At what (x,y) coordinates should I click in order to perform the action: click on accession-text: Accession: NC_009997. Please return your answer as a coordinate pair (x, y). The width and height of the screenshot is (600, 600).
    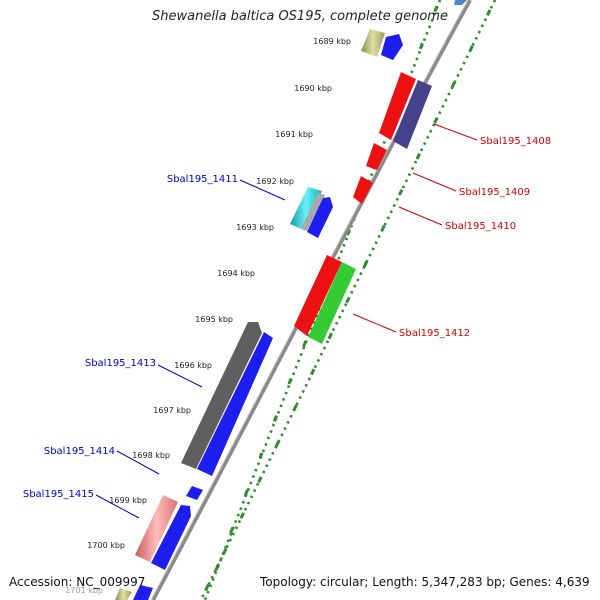
    Looking at the image, I should click on (77, 582).